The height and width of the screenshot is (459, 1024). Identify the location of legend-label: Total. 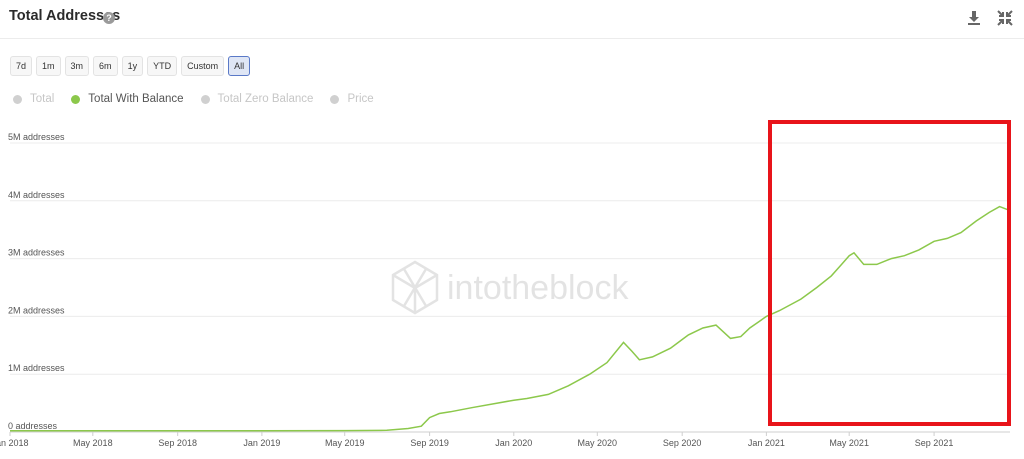
(42, 99).